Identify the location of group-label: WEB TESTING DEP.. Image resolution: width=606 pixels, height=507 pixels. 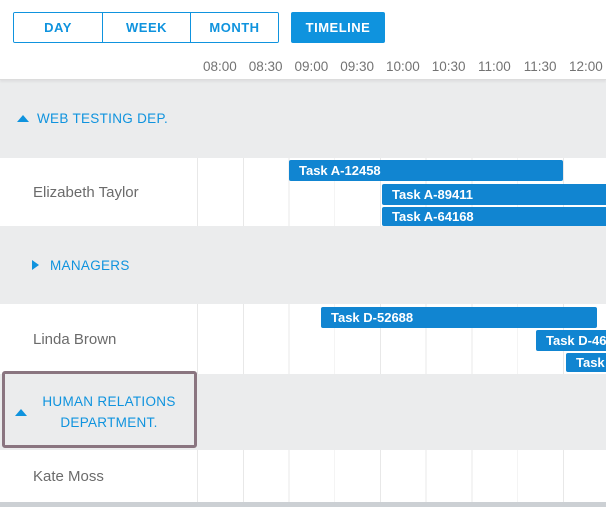
(103, 118).